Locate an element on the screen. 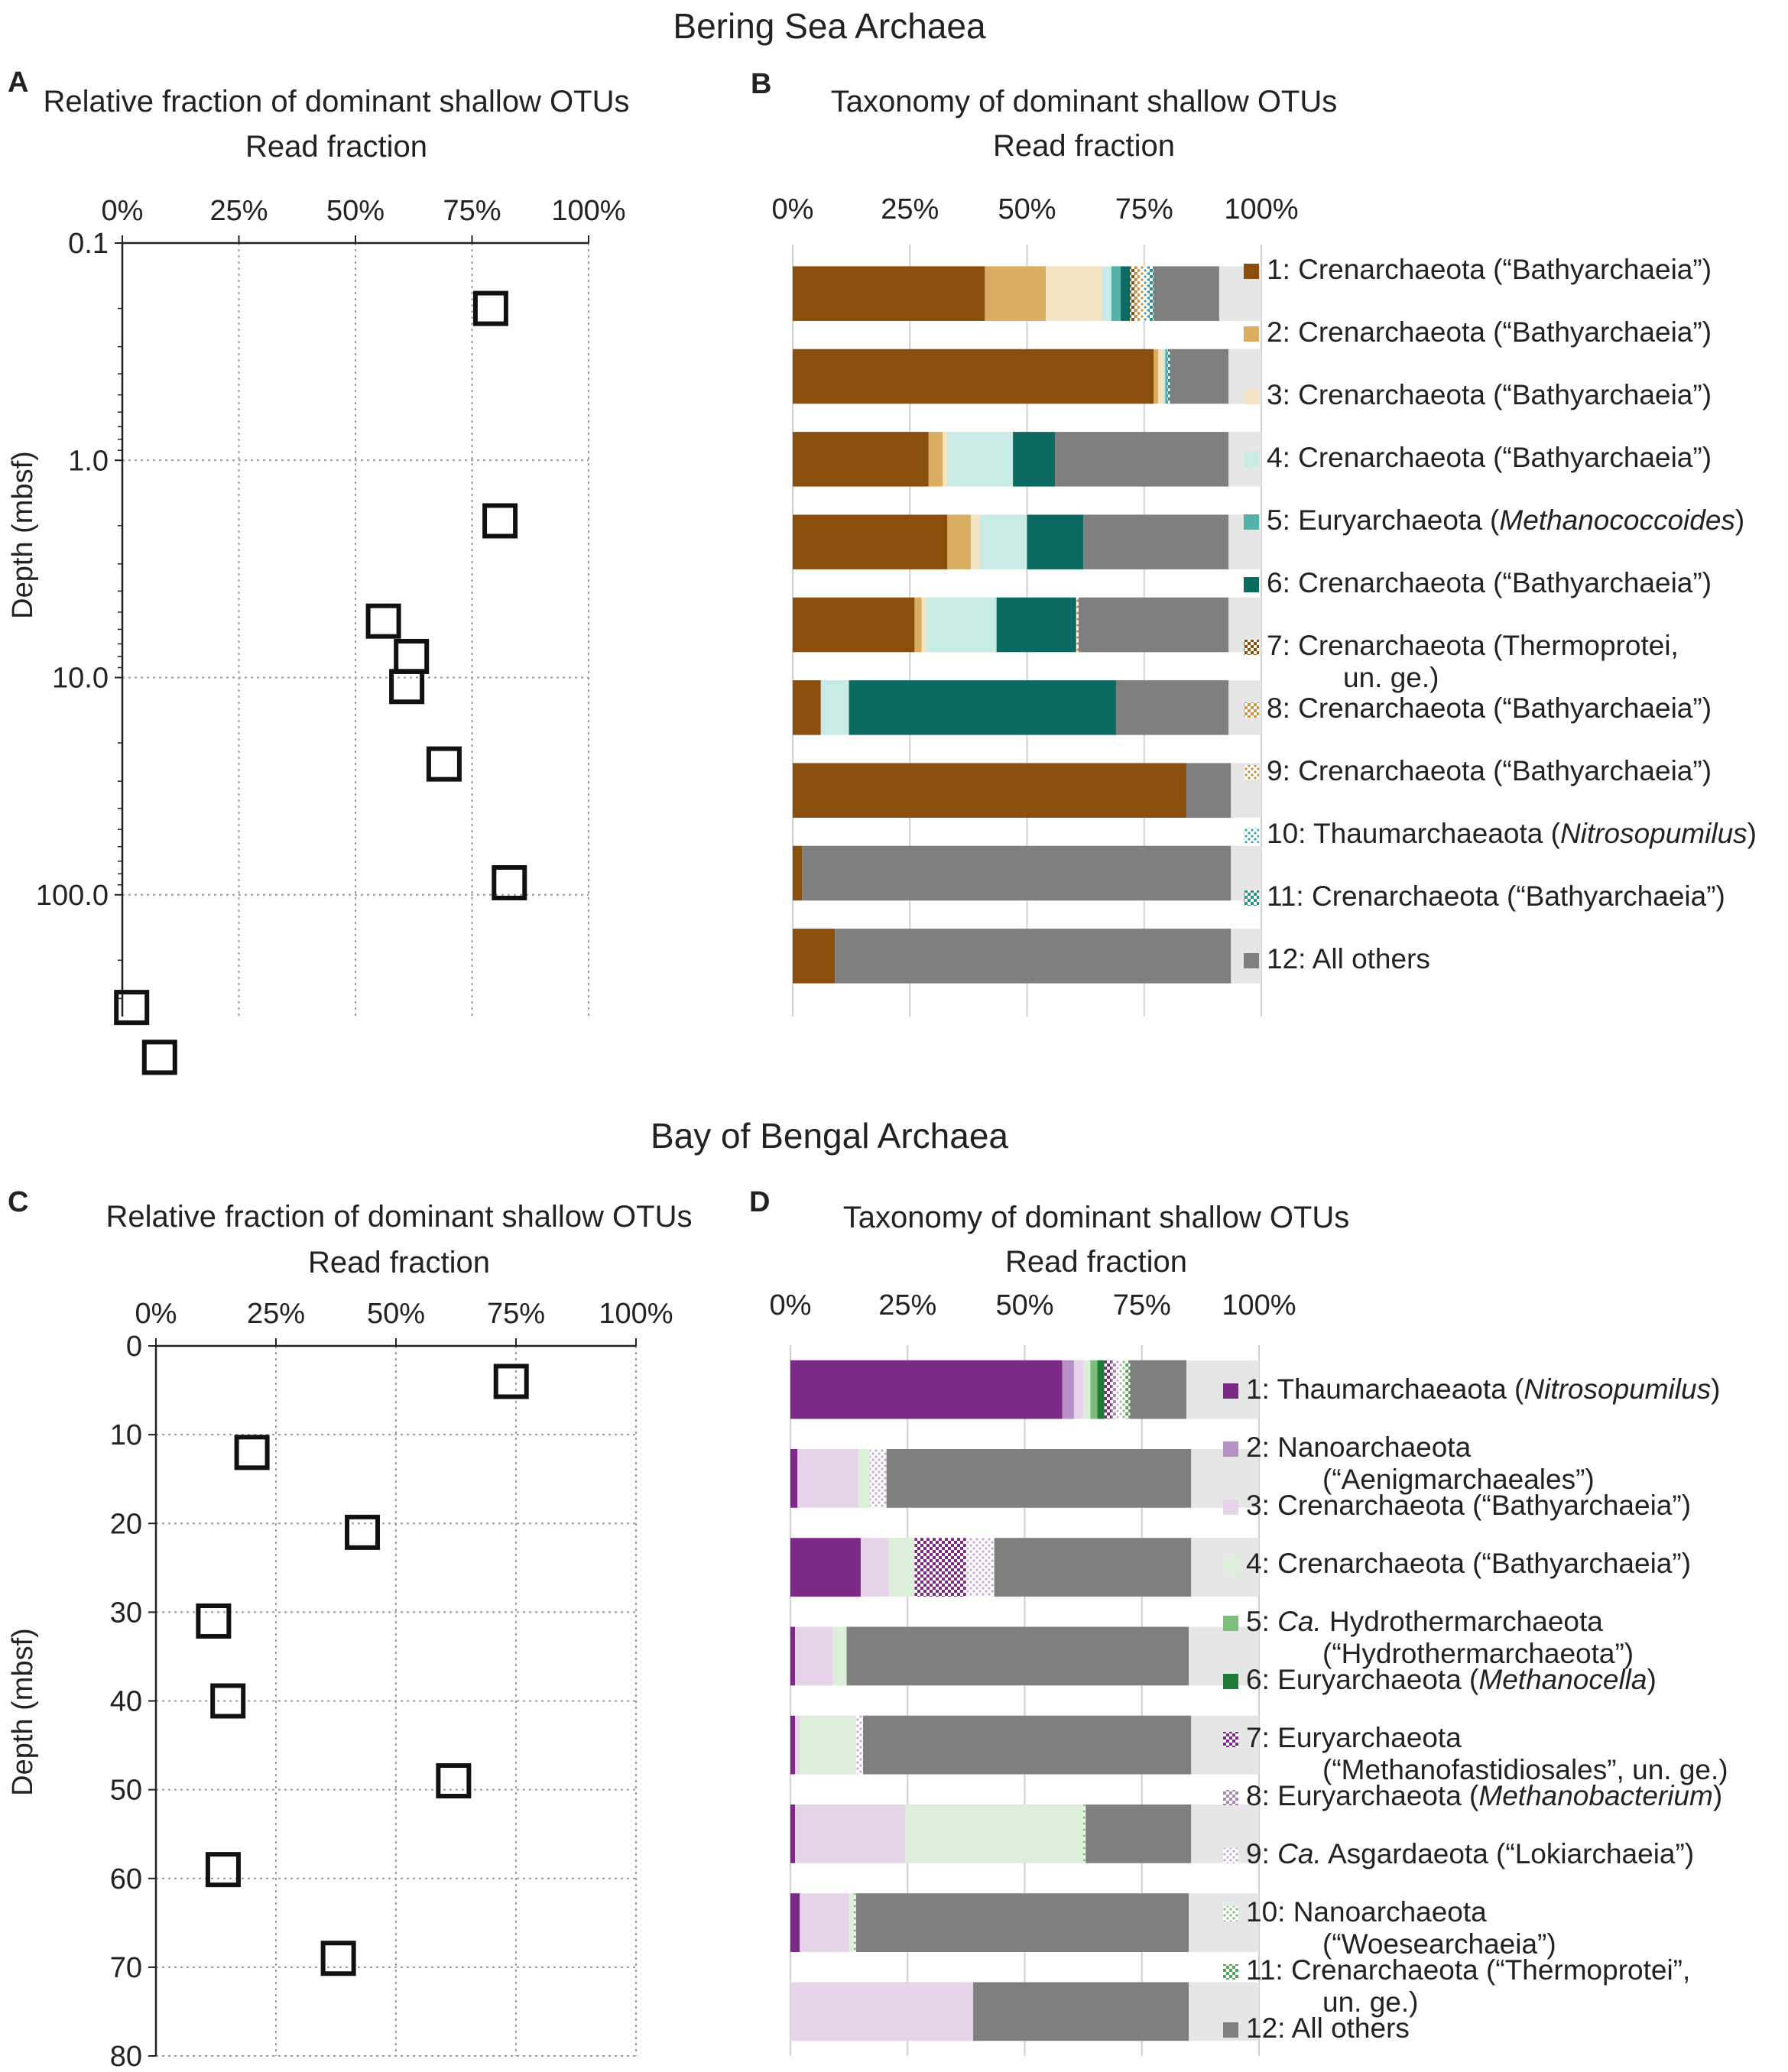  legend-label: 6: Crenarchaeota (“Bathyarchaeia”) is located at coordinates (1489, 582).